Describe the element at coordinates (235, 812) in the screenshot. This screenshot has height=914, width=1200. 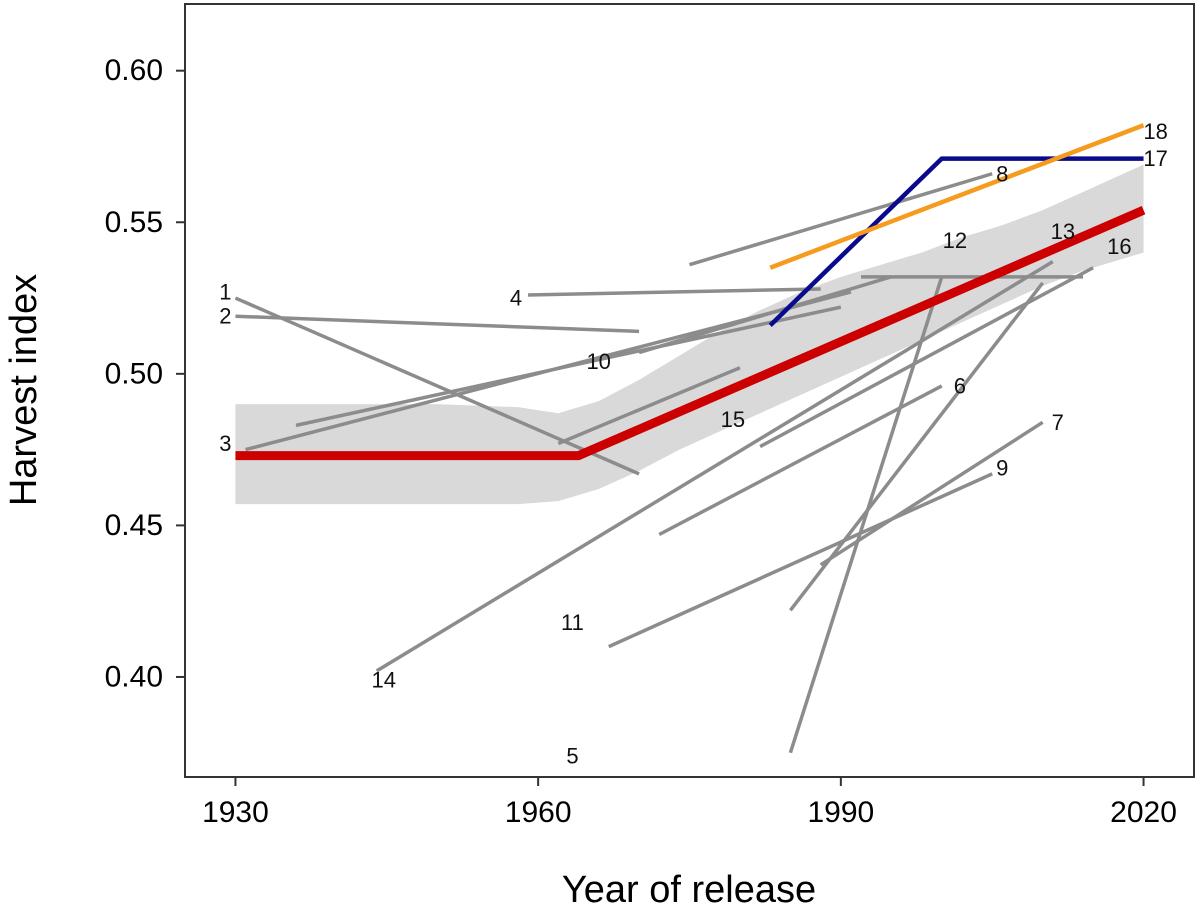
I see `x-tick-label-1930: 1930` at that location.